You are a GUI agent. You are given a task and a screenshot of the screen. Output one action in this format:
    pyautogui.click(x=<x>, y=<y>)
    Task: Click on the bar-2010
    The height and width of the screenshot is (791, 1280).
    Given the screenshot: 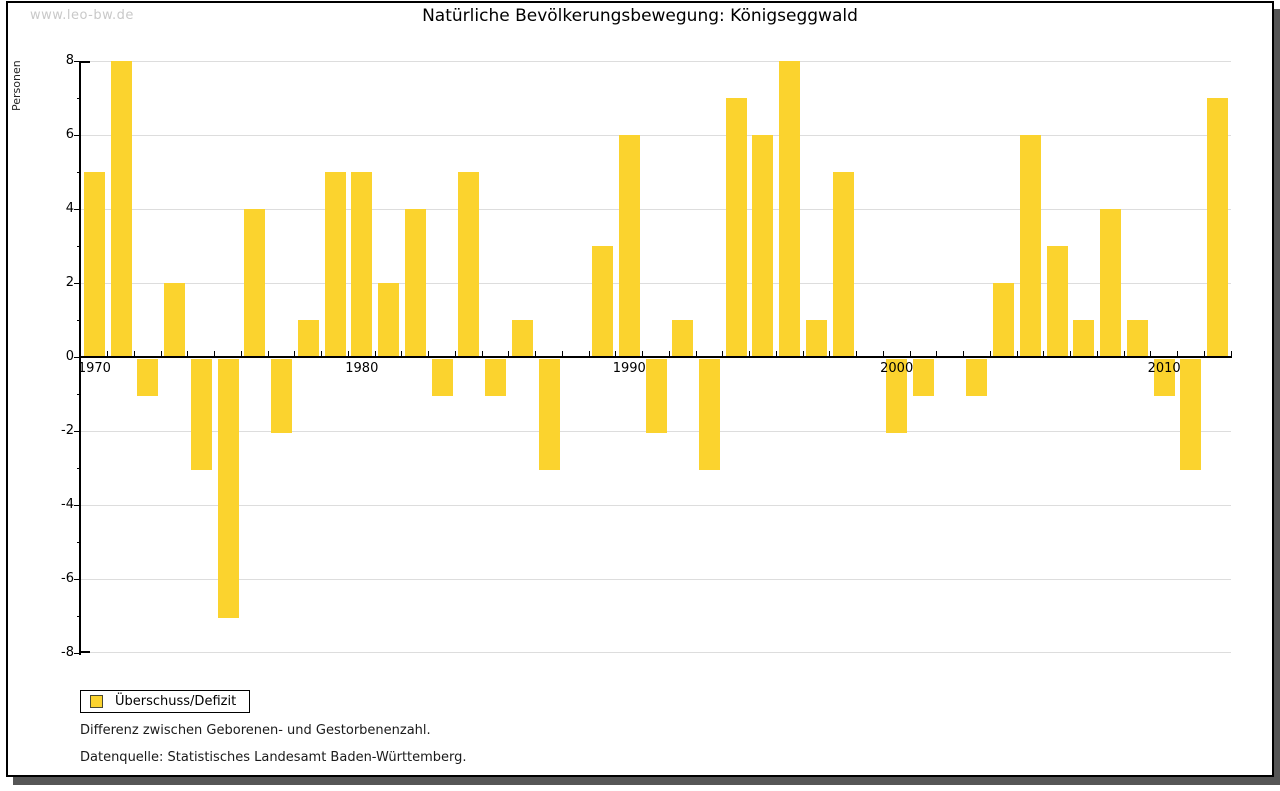 What is the action you would take?
    pyautogui.click(x=1164, y=377)
    